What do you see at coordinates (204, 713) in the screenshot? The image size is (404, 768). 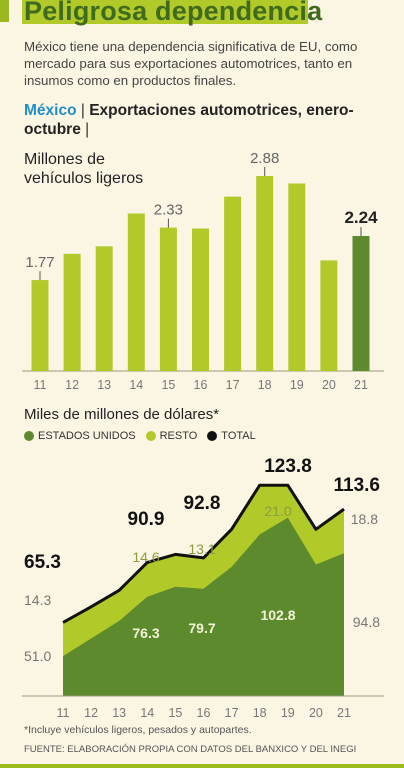 I see `area-tick-label: 16` at bounding box center [204, 713].